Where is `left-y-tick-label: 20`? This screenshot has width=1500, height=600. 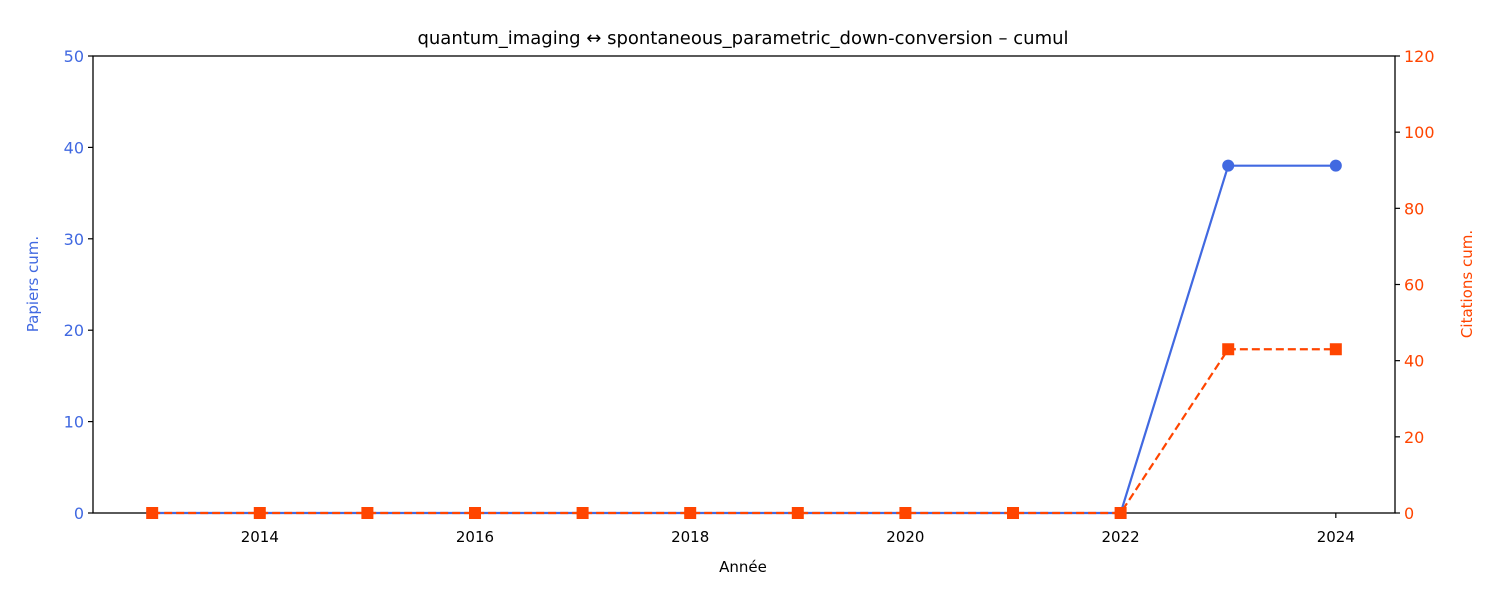
left-y-tick-label: 20 is located at coordinates (74, 330).